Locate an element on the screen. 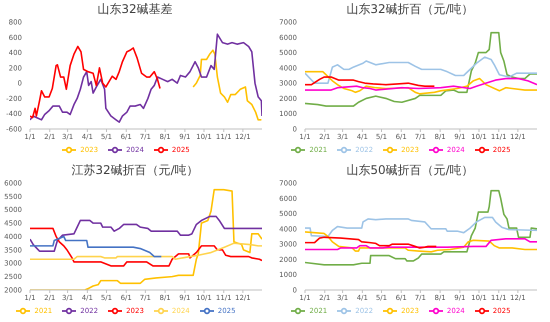 The image size is (550, 322). chart-title: 山东32碱折百（元/吨） is located at coordinates (410, 9).